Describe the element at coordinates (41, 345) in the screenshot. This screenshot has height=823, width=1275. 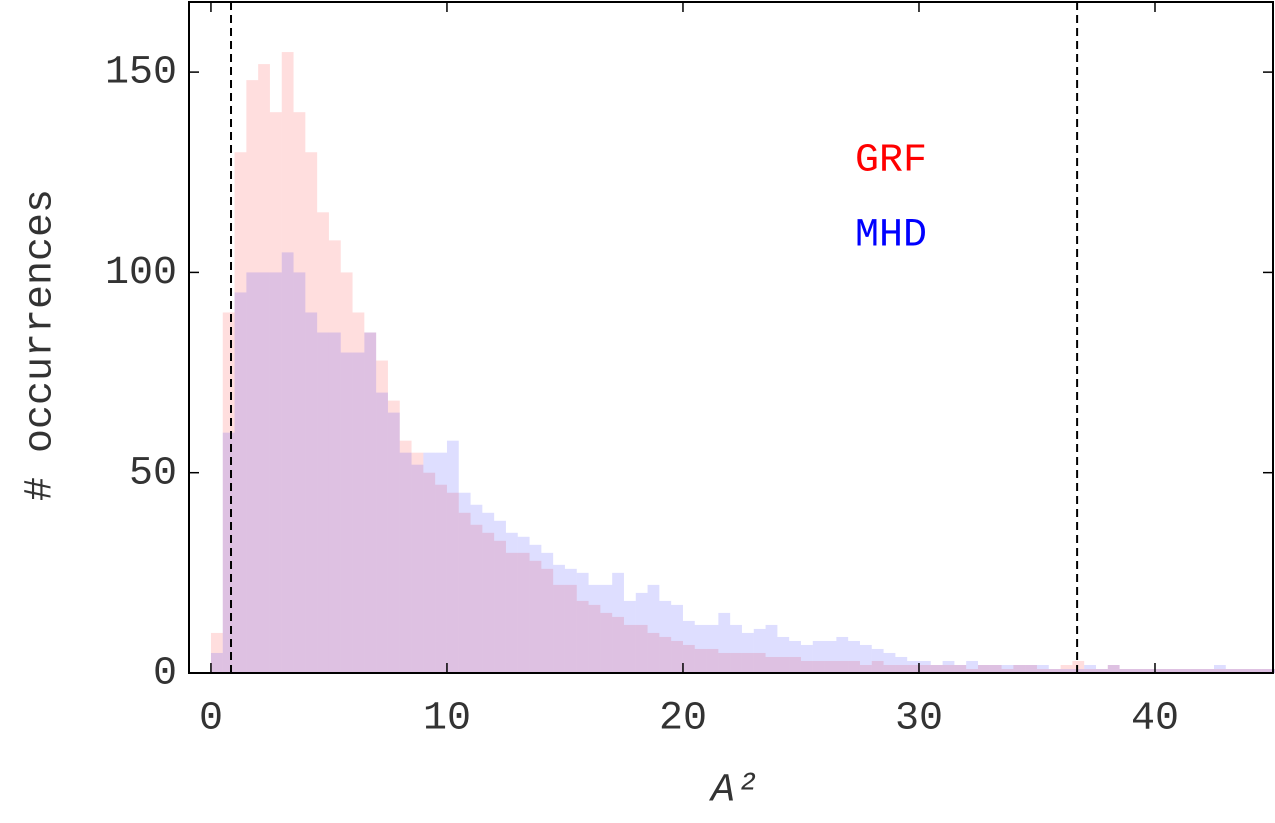
I see `y-axis-label: # occurrences` at that location.